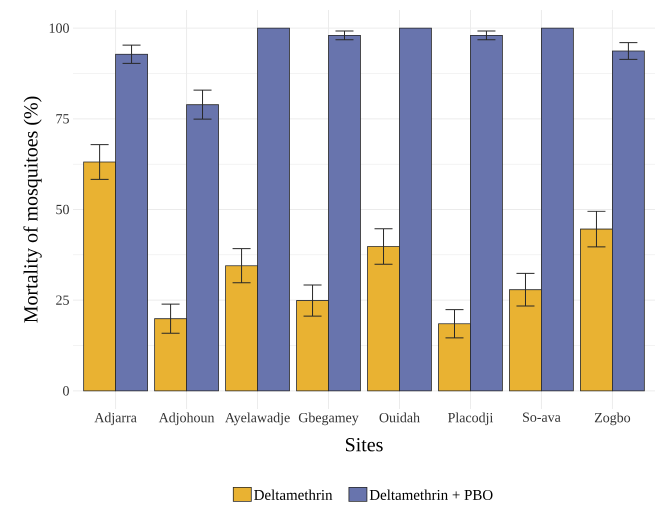 This screenshot has height=510, width=660. I want to click on x-tick-label: Adjohoun, so click(186, 419).